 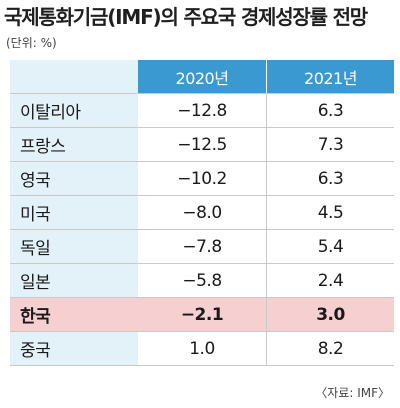 I want to click on country-name: 영국, so click(x=74, y=178).